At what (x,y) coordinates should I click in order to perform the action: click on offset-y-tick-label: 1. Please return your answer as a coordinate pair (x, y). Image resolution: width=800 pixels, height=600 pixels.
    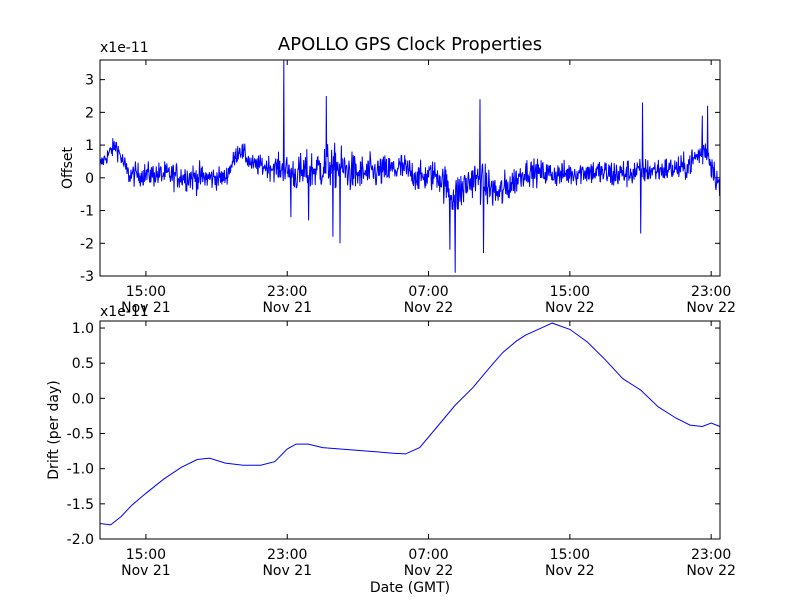
    Looking at the image, I should click on (89, 146).